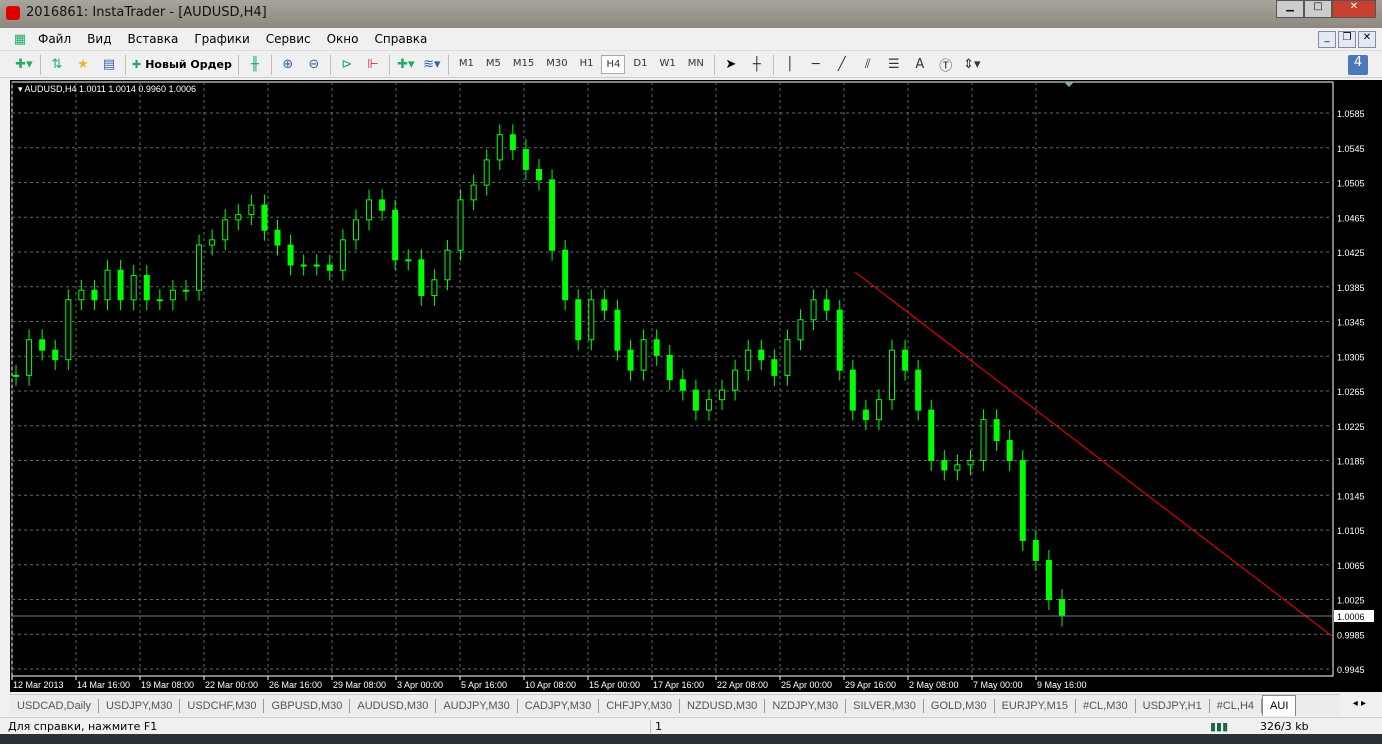 This screenshot has height=744, width=1382. What do you see at coordinates (695, 63) in the screenshot?
I see `timeframe-mn-button: MN` at bounding box center [695, 63].